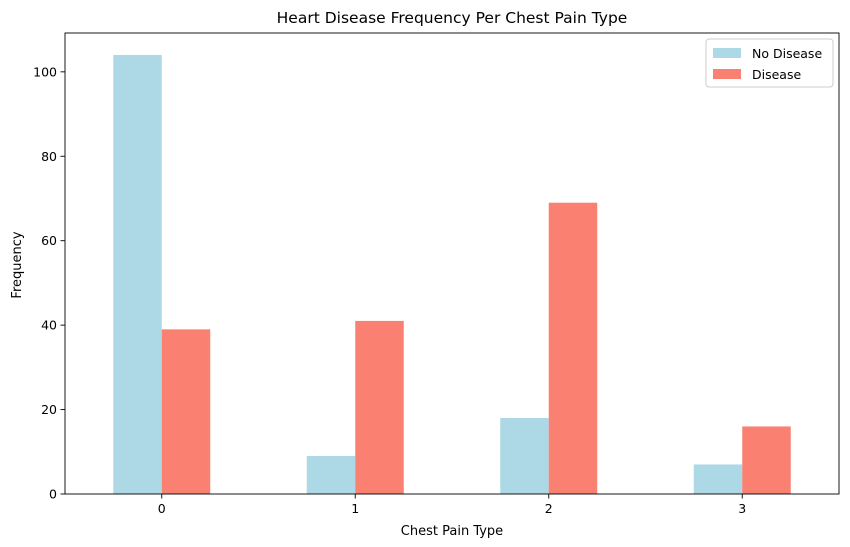 The height and width of the screenshot is (547, 850). Describe the element at coordinates (49, 409) in the screenshot. I see `y-tick-label-20: 20` at that location.